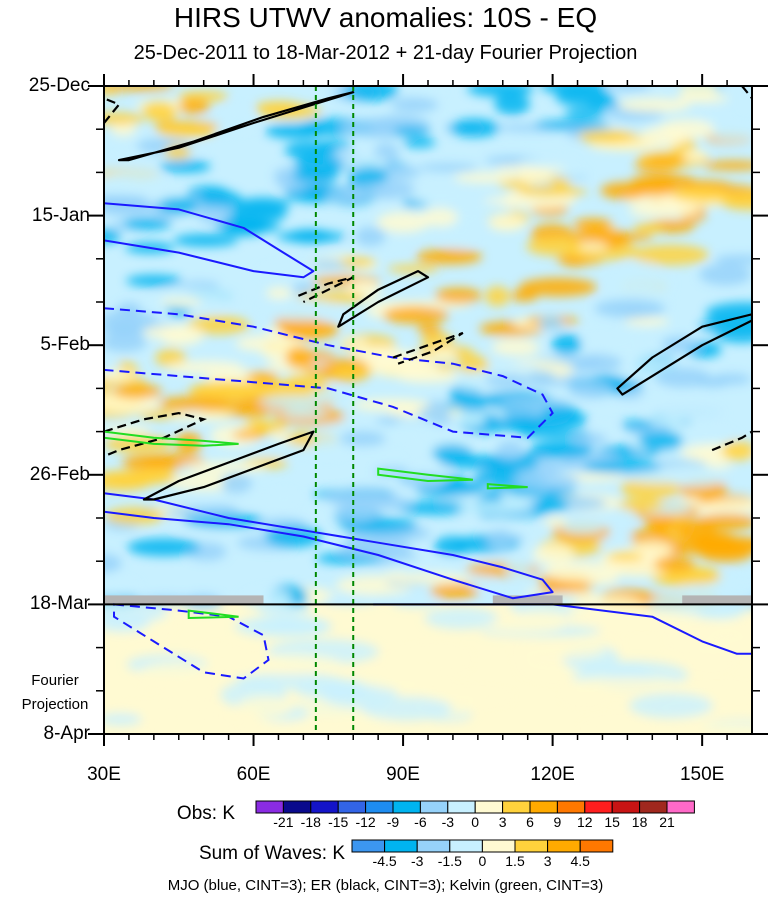 The height and width of the screenshot is (900, 771). What do you see at coordinates (59, 604) in the screenshot?
I see `y-tick-label: 18-Mar` at bounding box center [59, 604].